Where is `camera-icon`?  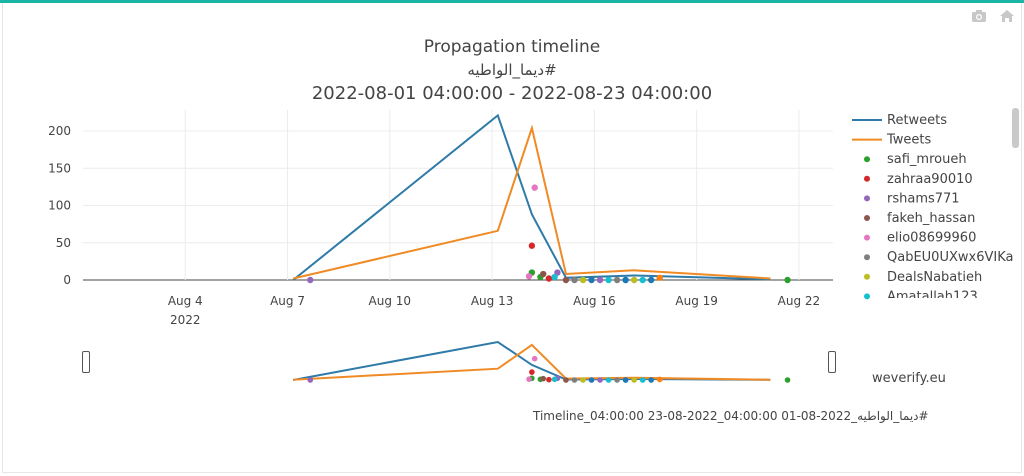 camera-icon is located at coordinates (979, 16).